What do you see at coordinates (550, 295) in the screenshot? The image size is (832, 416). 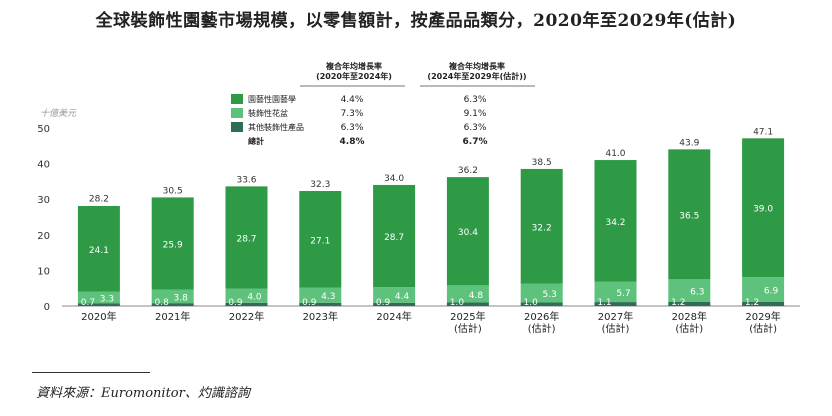 I see `data-label-pots: 5.3` at bounding box center [550, 295].